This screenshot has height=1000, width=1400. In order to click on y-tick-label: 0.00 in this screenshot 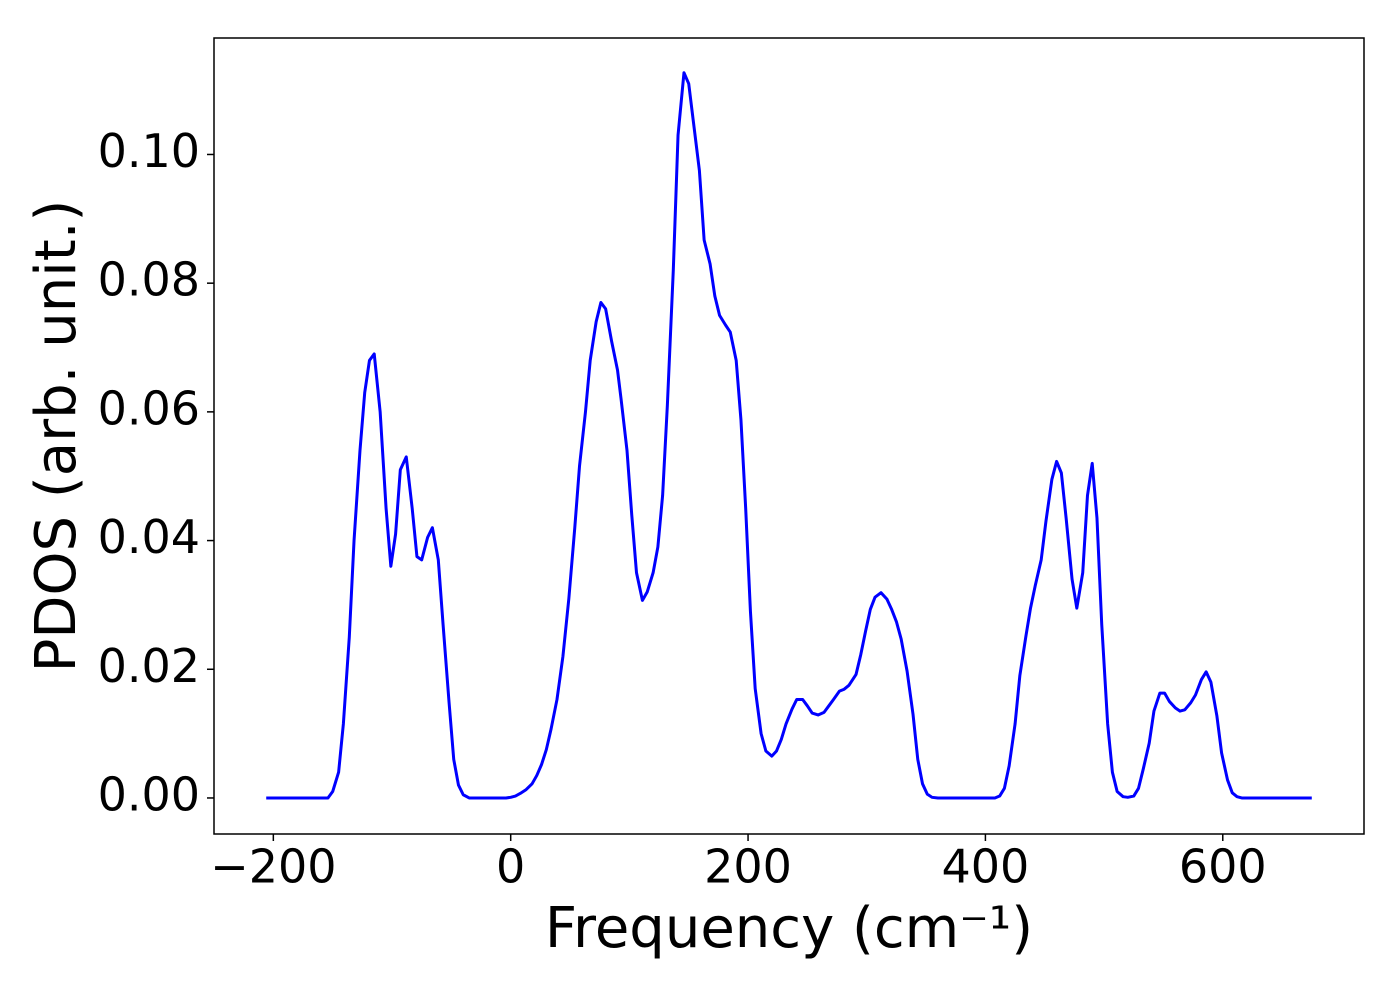, I will do `click(149, 794)`.